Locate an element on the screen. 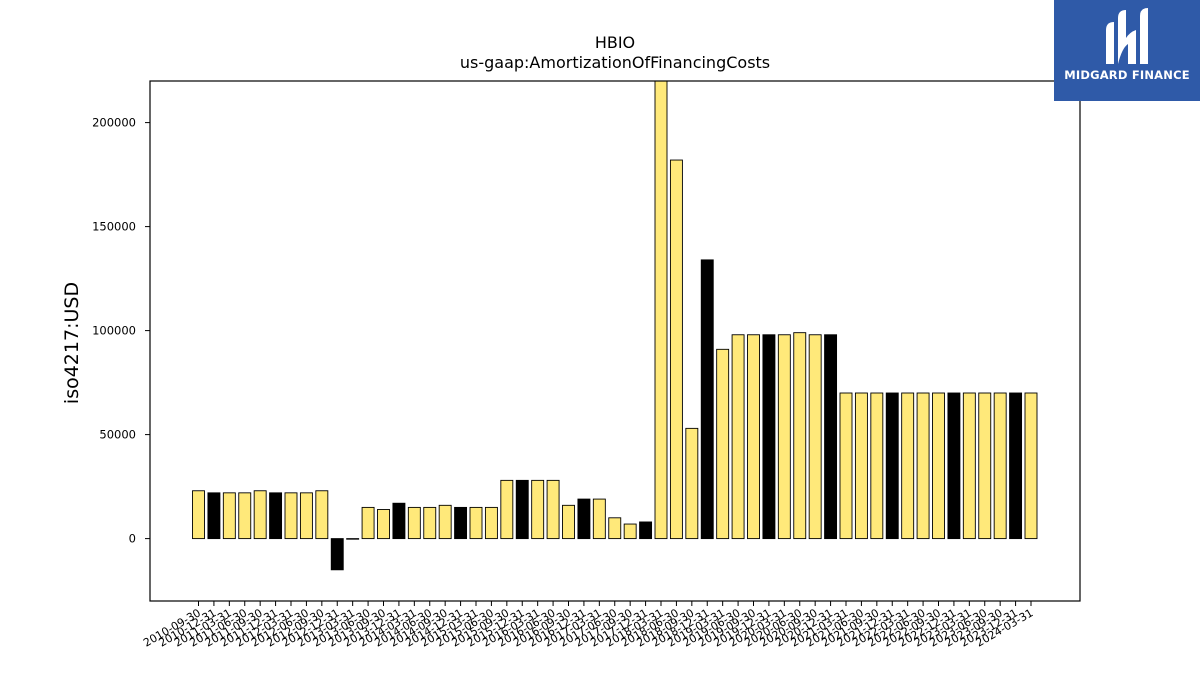 The height and width of the screenshot is (675, 1200). chart-subtitle: us-gaap:AmortizationOfFinancingCosts is located at coordinates (615, 62).